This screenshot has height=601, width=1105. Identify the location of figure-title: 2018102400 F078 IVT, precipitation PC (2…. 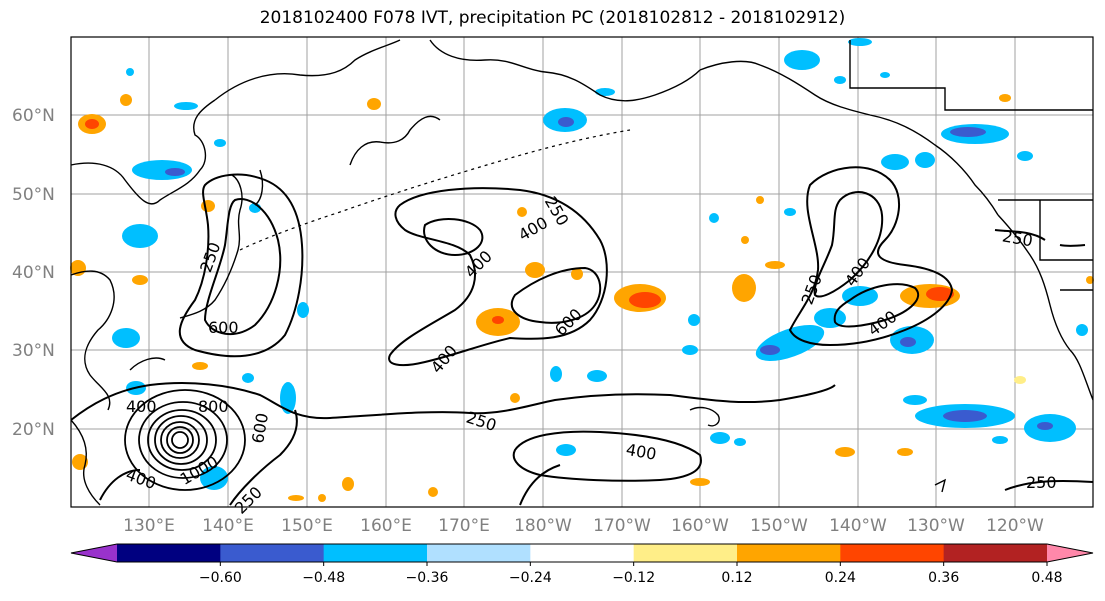
(552, 18).